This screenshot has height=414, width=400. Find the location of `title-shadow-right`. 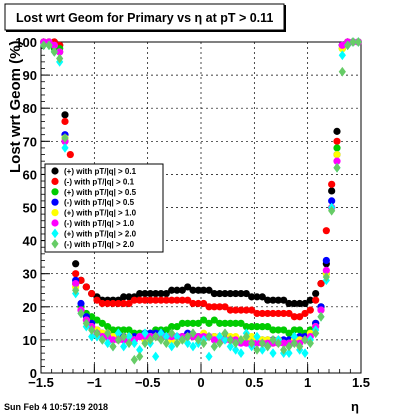

title-shadow-right is located at coordinates (285, 18).